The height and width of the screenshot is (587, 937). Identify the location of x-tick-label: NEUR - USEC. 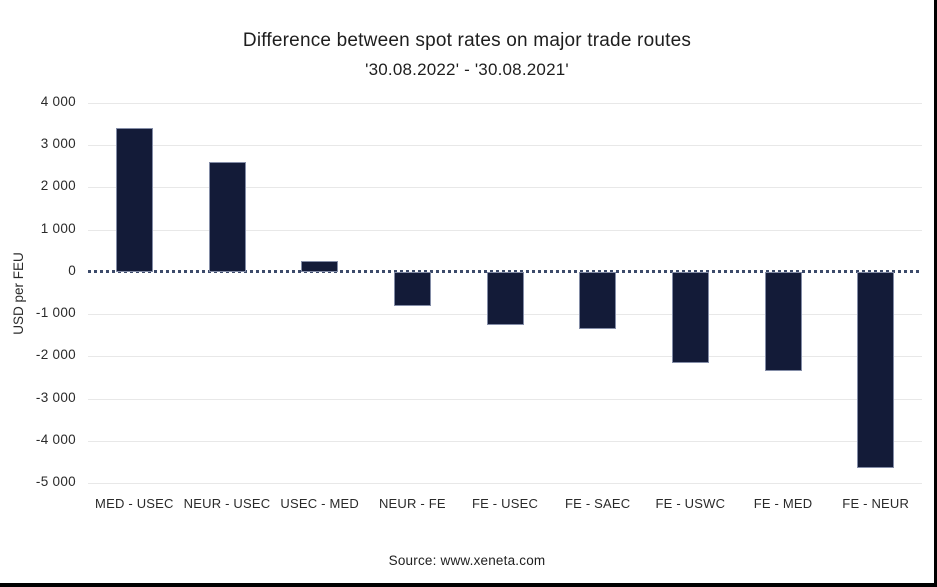
(227, 503).